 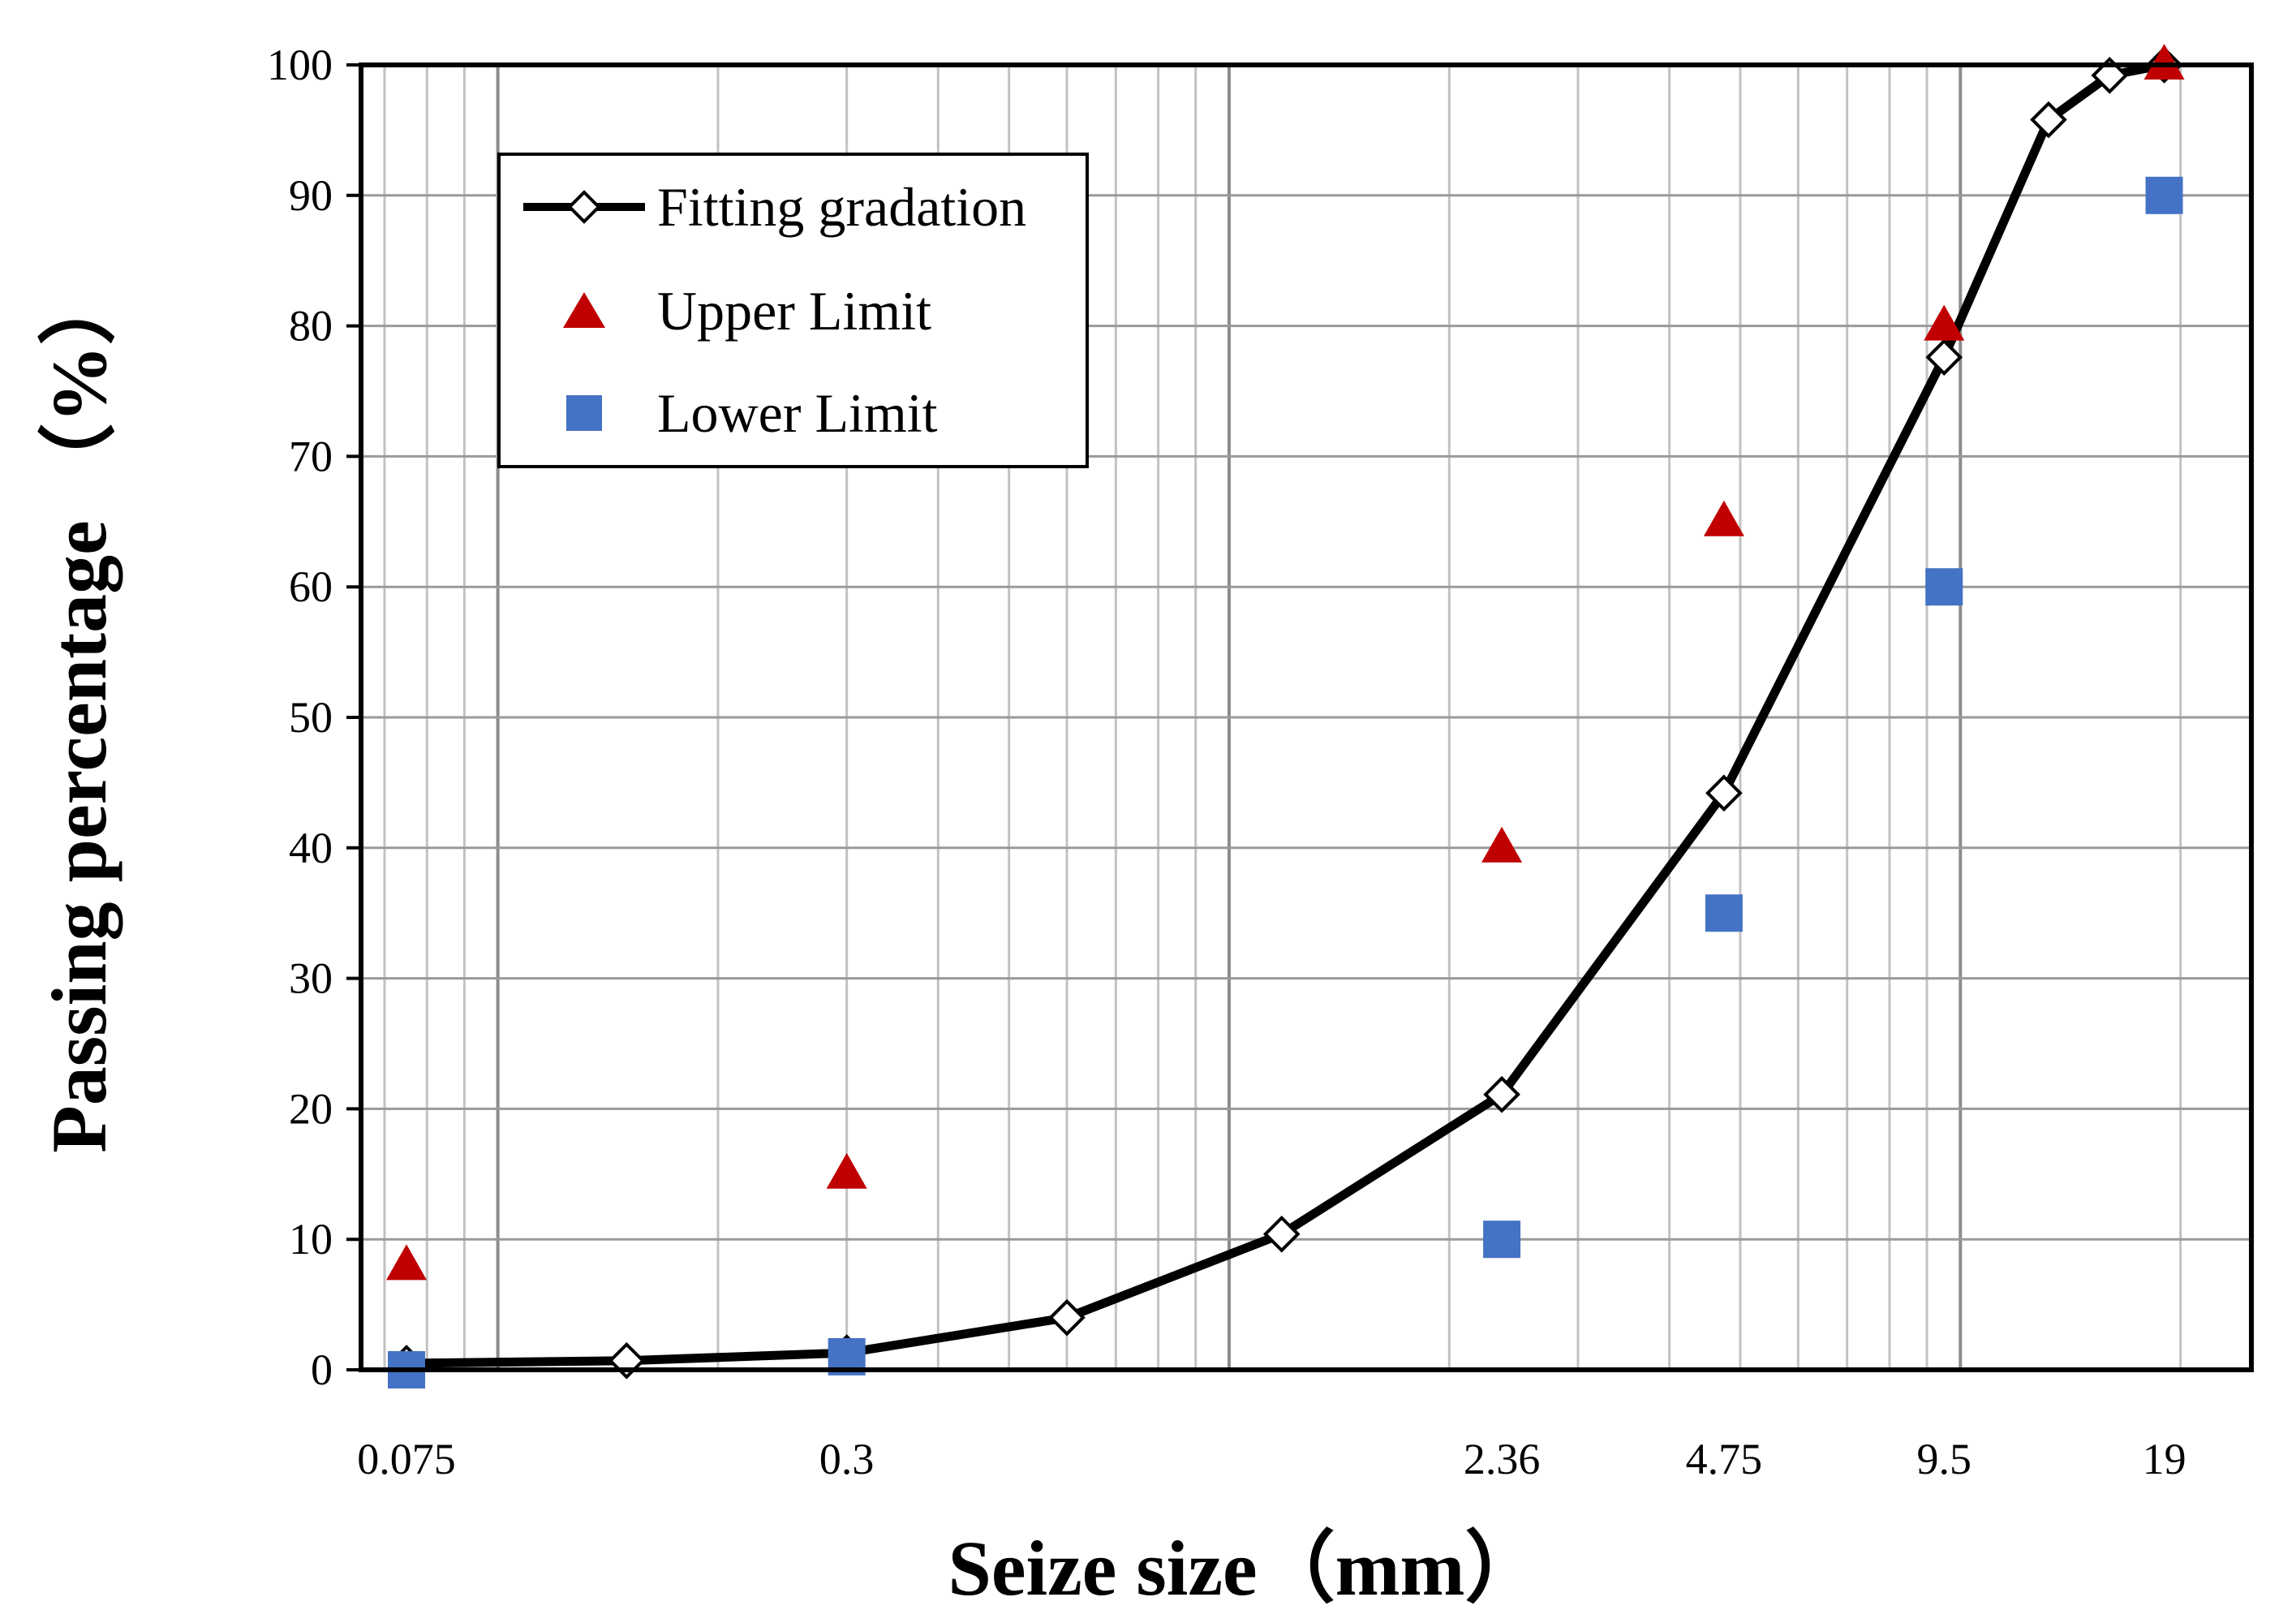 What do you see at coordinates (1245, 1568) in the screenshot?
I see `x-axis-title: Seize size（mm）` at bounding box center [1245, 1568].